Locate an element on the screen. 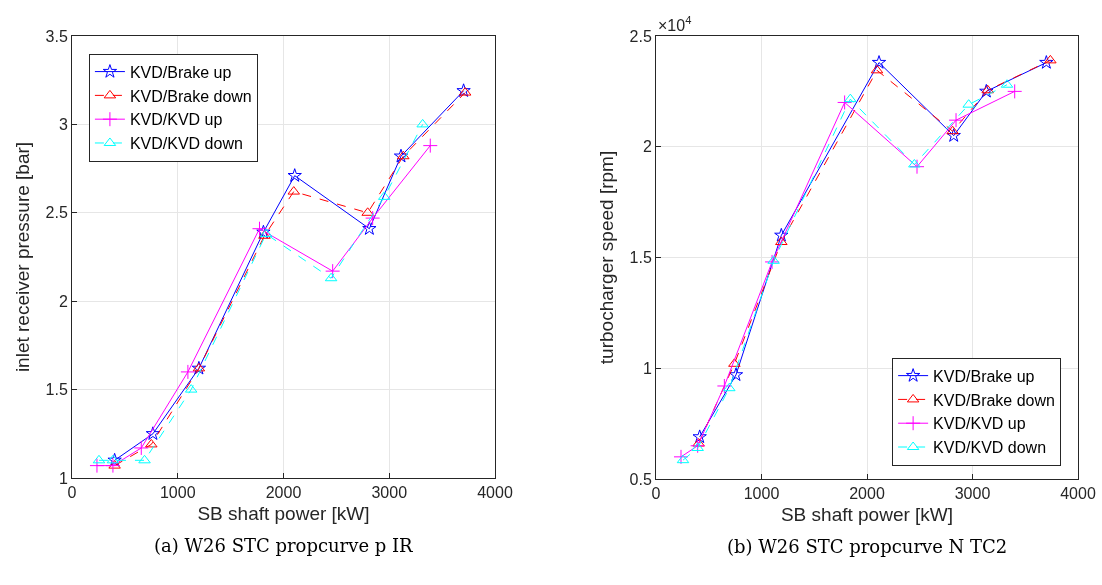 This screenshot has height=585, width=1102. y-axis-title: turbocharger speed [rpm] is located at coordinates (607, 257).